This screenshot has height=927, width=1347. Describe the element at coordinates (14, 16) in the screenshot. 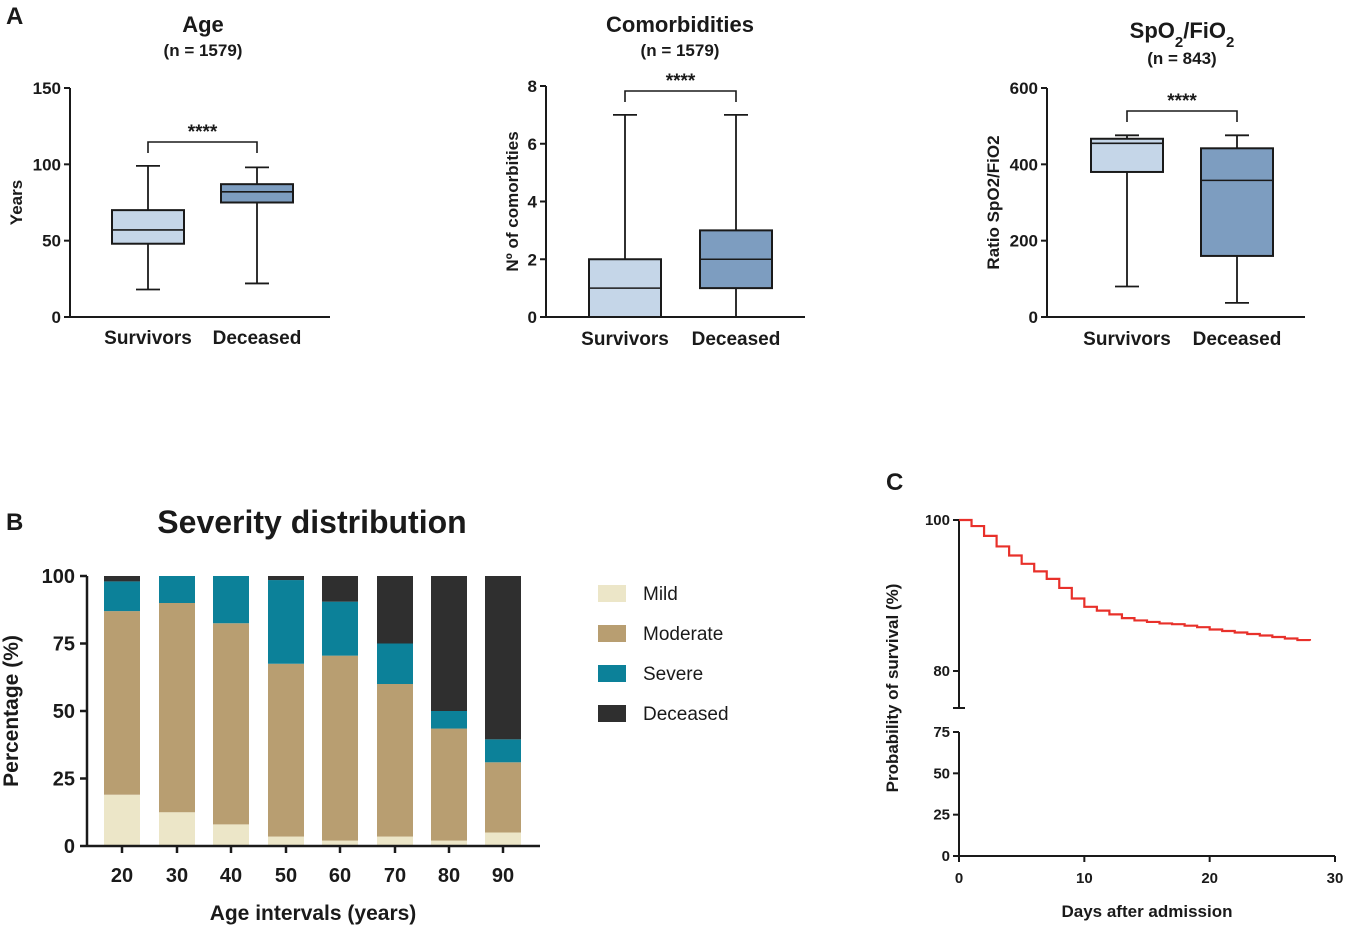

I see `panel-letter-a: A` at that location.